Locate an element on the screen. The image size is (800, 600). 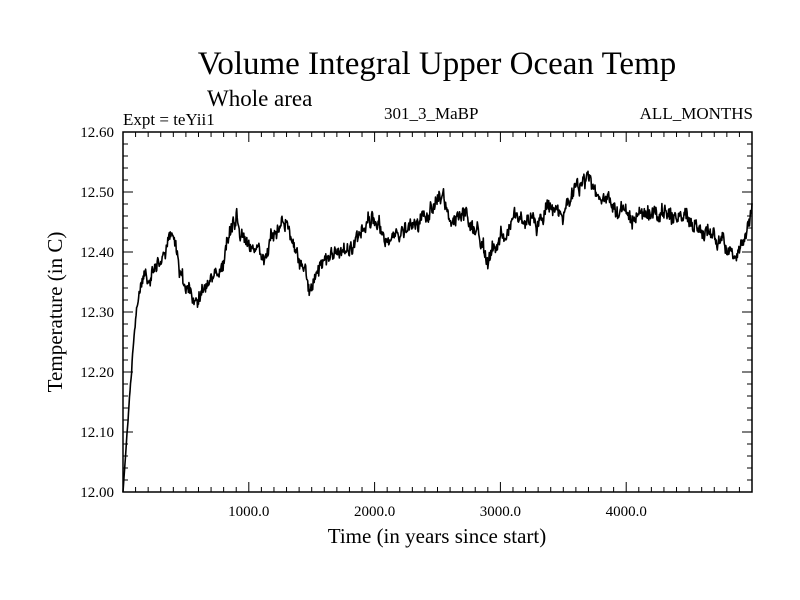
y-tick-label: 12.20 is located at coordinates (97, 373).